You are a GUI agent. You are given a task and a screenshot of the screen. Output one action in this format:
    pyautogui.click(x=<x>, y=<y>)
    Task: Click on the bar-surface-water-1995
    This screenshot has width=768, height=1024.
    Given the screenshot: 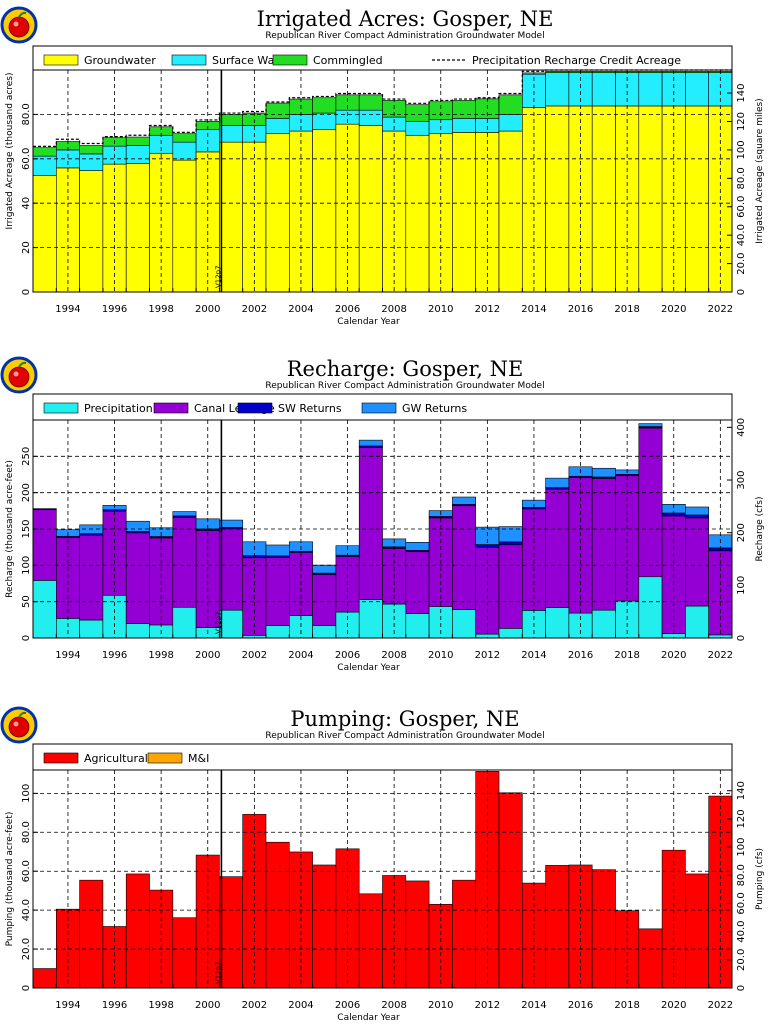 What is the action you would take?
    pyautogui.click(x=91, y=162)
    